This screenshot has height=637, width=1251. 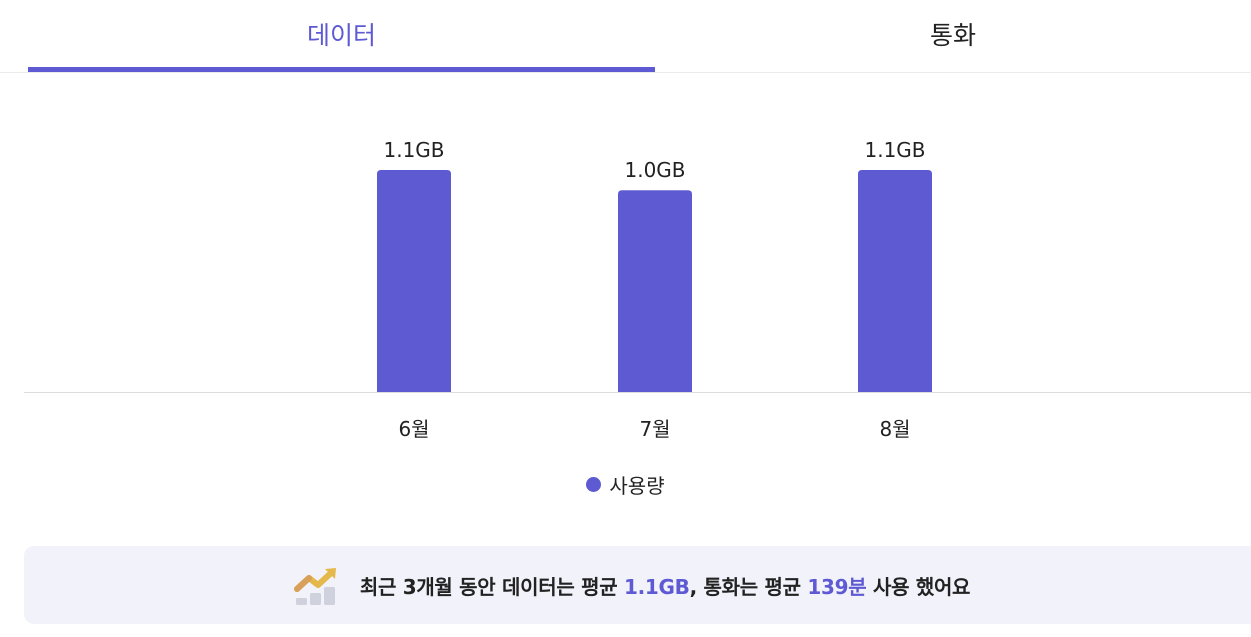 What do you see at coordinates (654, 429) in the screenshot?
I see `x-tick-label-2: 7월` at bounding box center [654, 429].